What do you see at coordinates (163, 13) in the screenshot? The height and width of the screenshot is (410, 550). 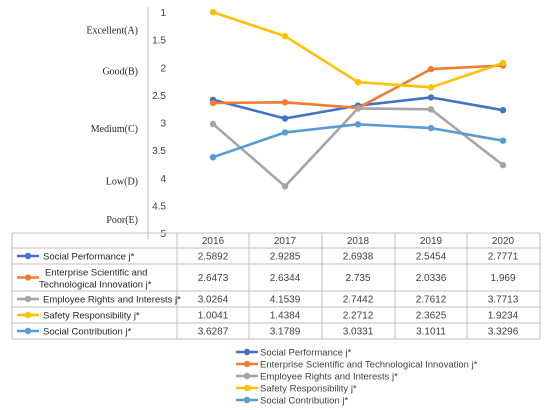 I see `y-tick-label: 1` at bounding box center [163, 13].